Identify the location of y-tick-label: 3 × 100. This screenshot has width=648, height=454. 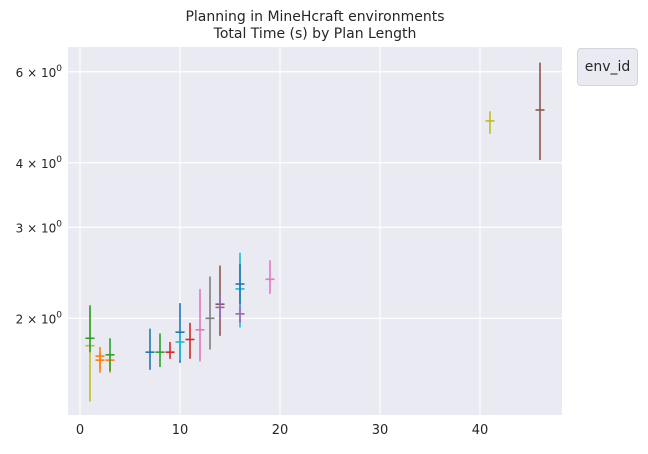
(39, 227).